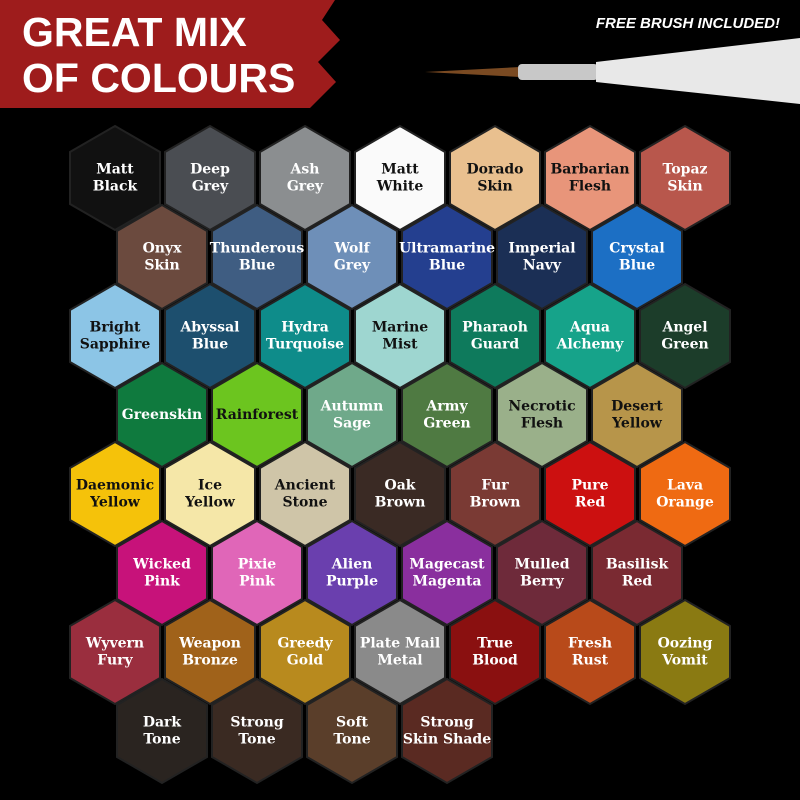  I want to click on paint-name: Blue, so click(447, 266).